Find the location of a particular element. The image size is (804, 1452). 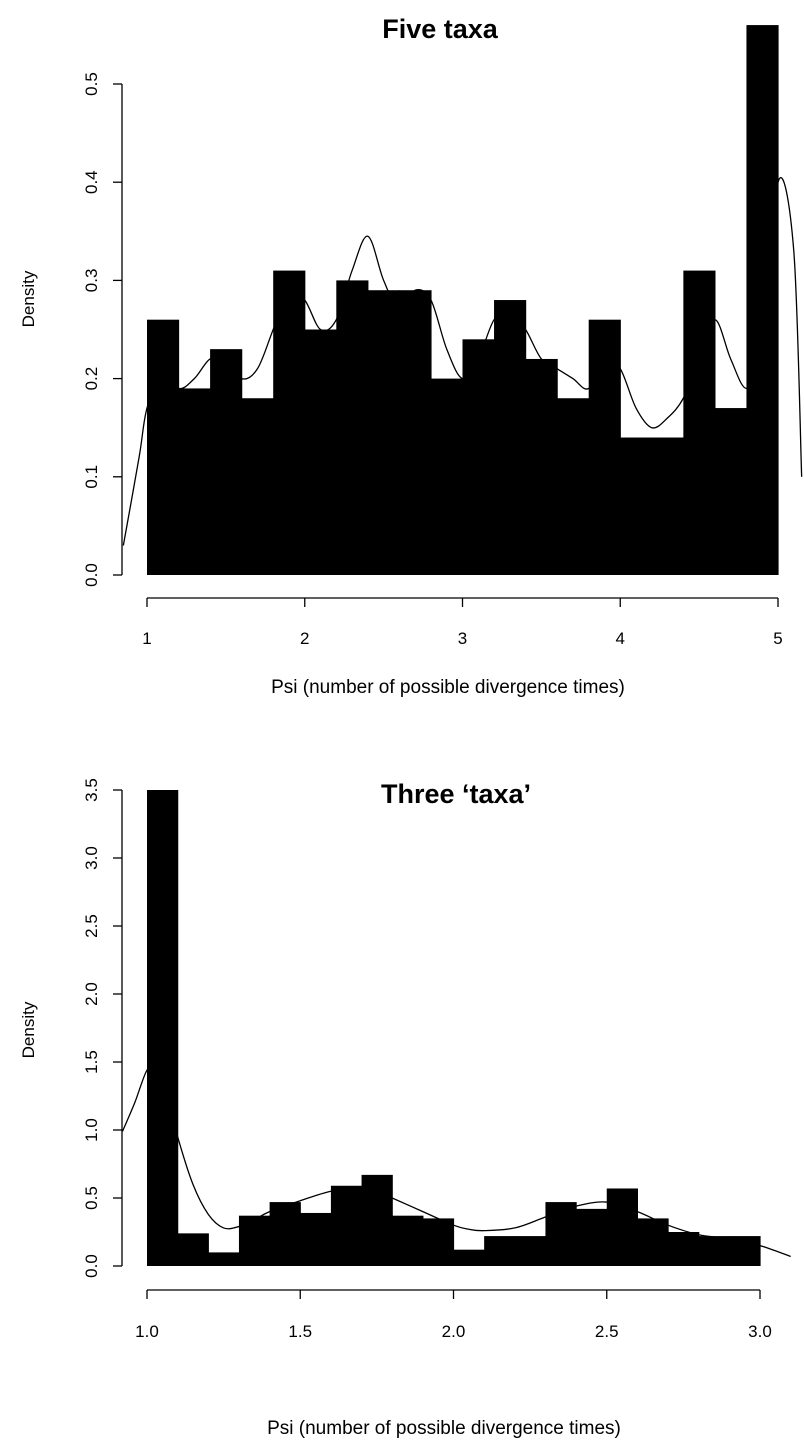

x-tick-label: 4 is located at coordinates (620, 638).